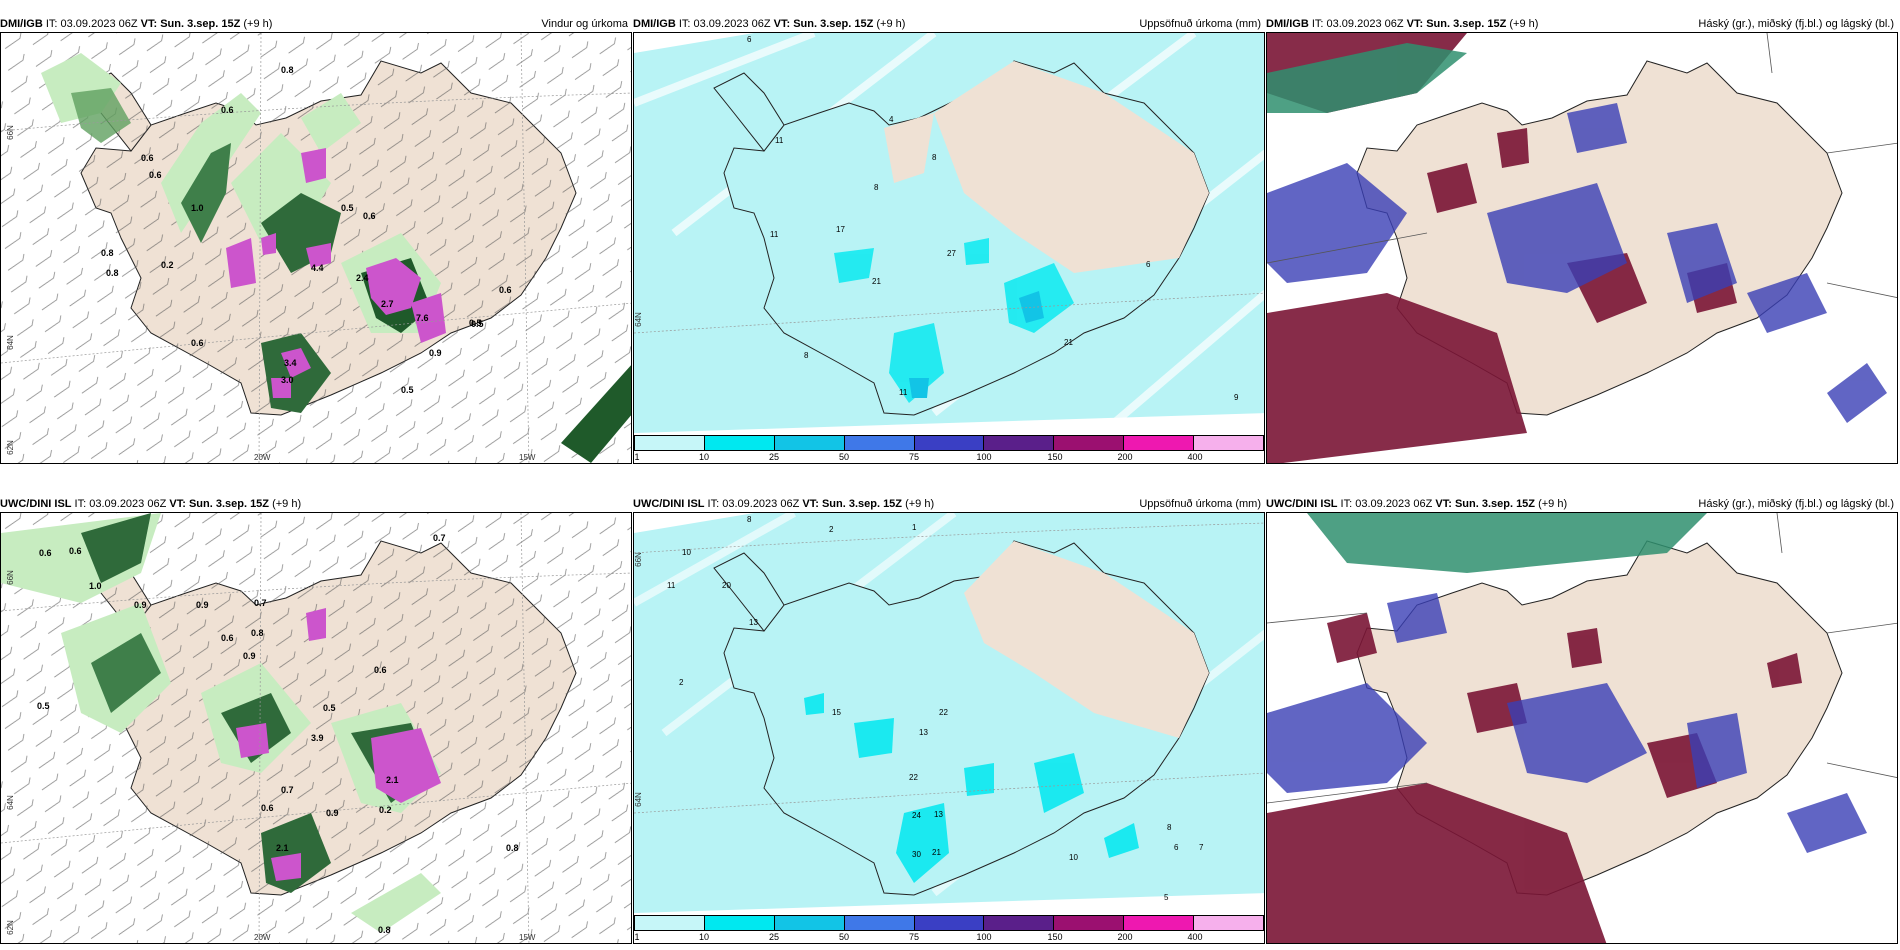 The image size is (1900, 950). I want to click on value-label: 4.4, so click(317, 268).